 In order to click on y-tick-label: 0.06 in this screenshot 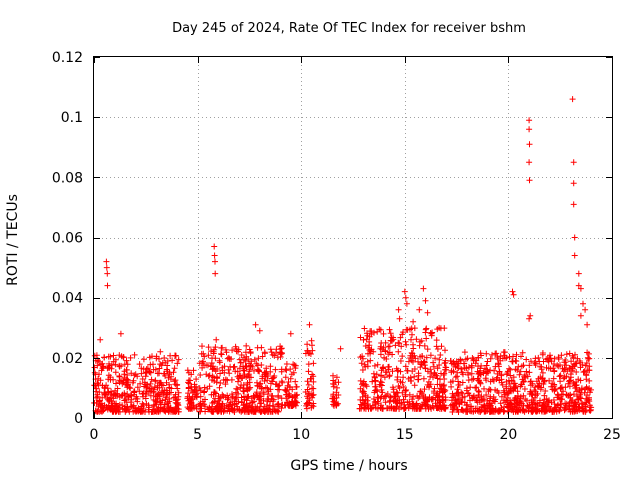, I will do `click(67, 239)`.